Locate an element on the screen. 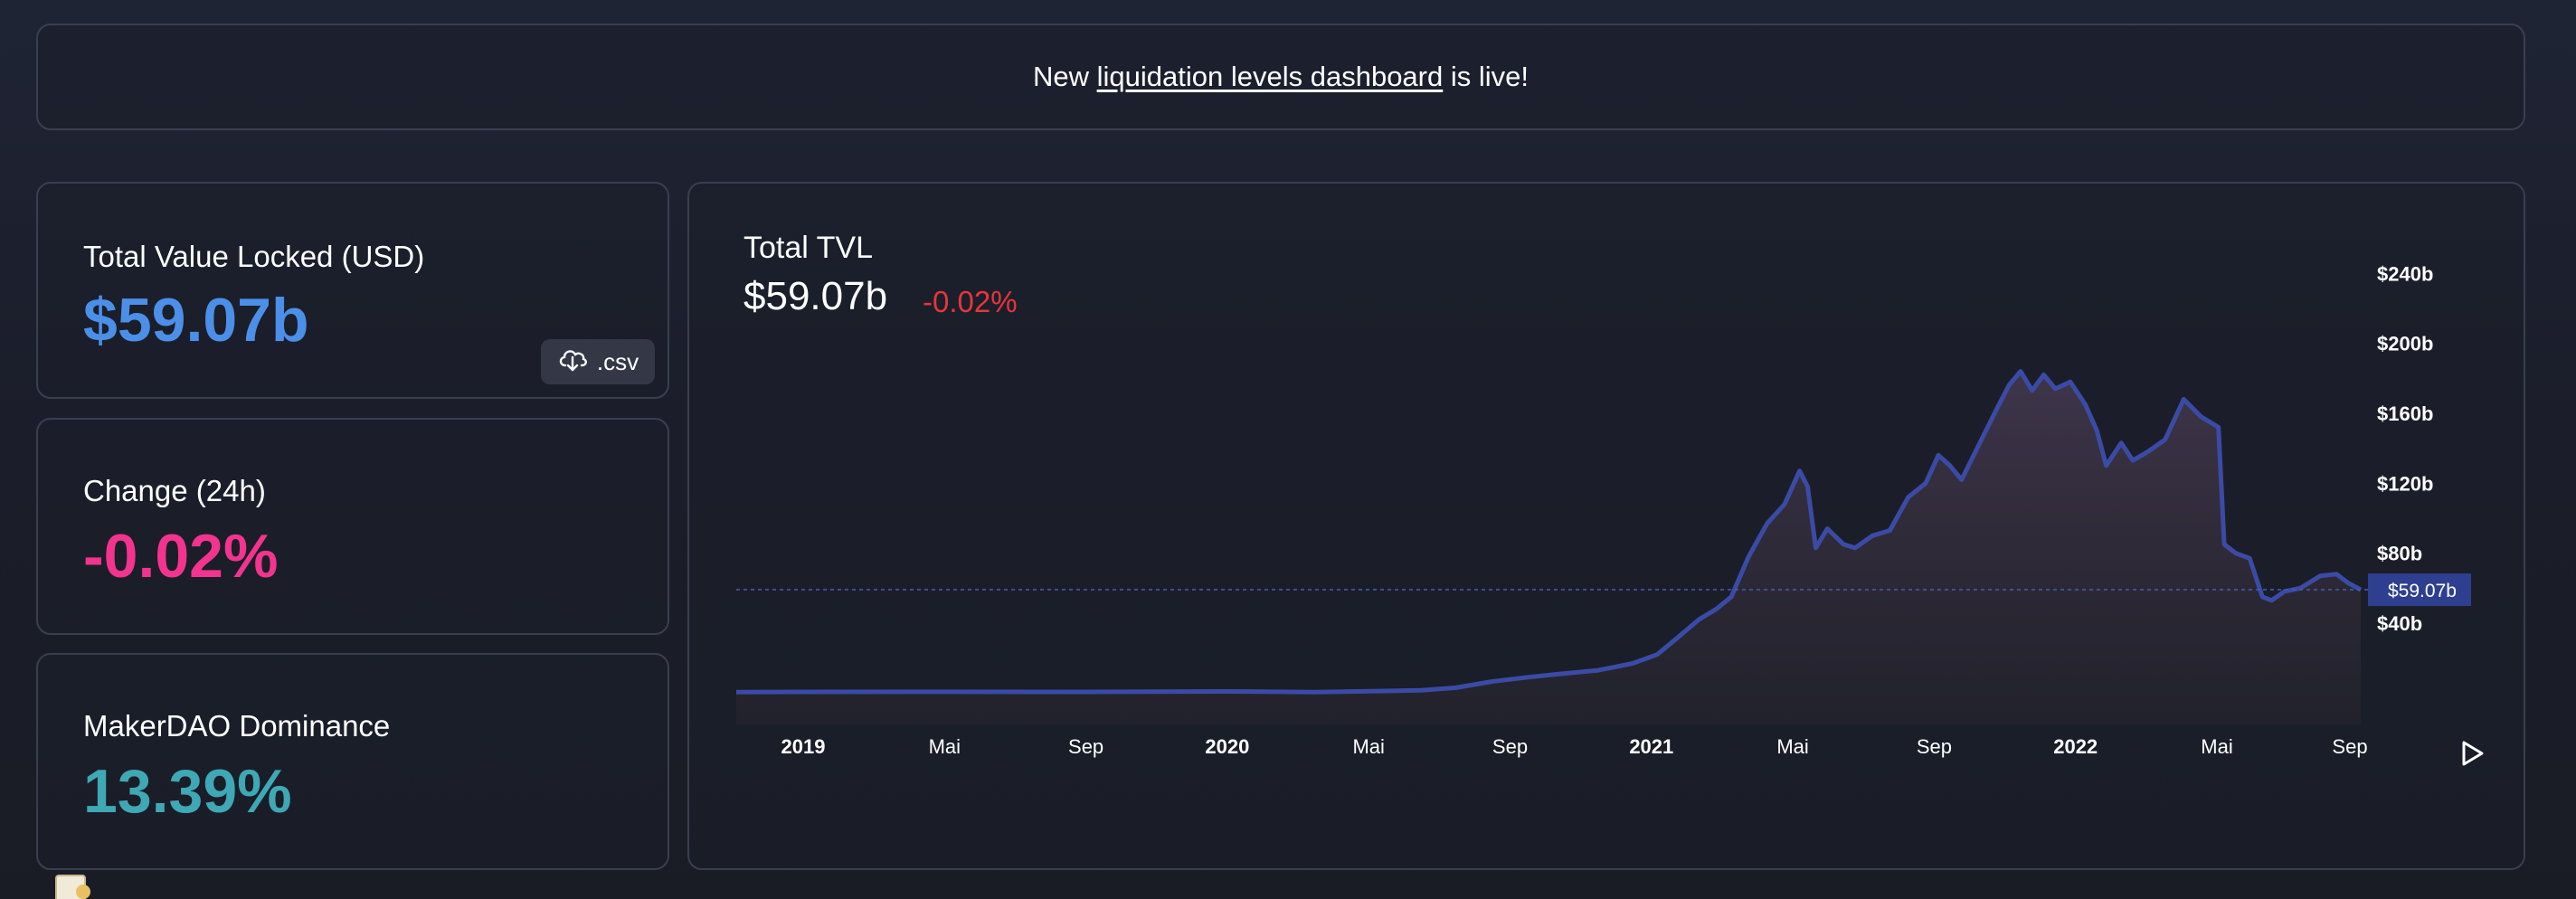 The image size is (2576, 899). play-icon is located at coordinates (2473, 753).